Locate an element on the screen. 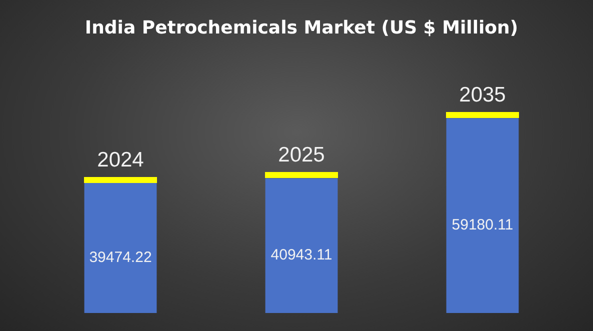 This screenshot has height=331, width=593. x-tick-label: 2025 is located at coordinates (301, 154).